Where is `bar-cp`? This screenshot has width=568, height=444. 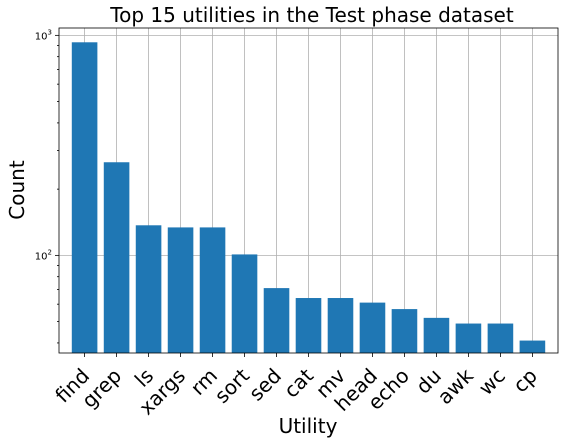 bar-cp is located at coordinates (532, 346).